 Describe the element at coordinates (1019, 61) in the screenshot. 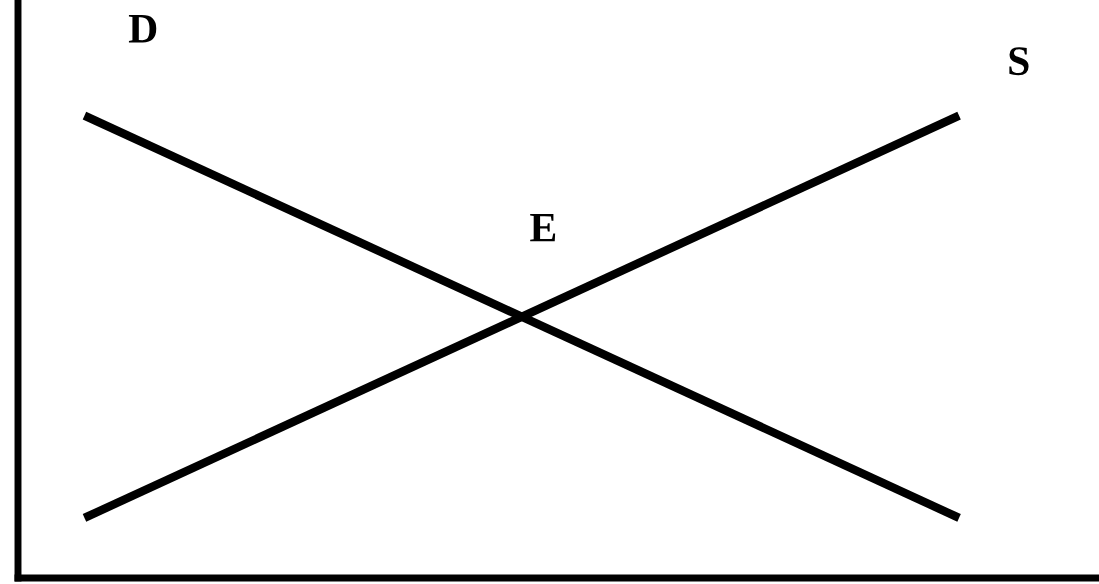

I see `series-label: S` at that location.